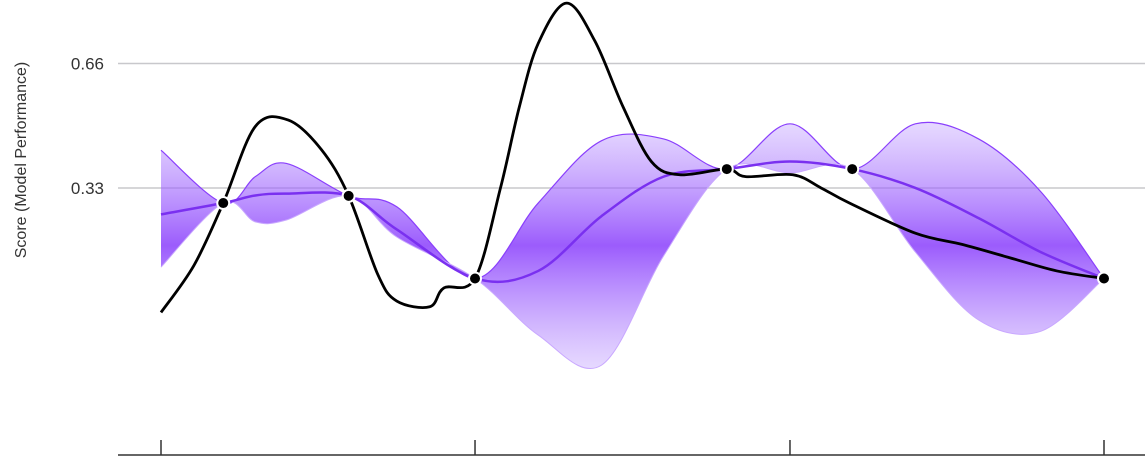  I want to click on y-tick-label-0: 0.33, so click(87, 188).